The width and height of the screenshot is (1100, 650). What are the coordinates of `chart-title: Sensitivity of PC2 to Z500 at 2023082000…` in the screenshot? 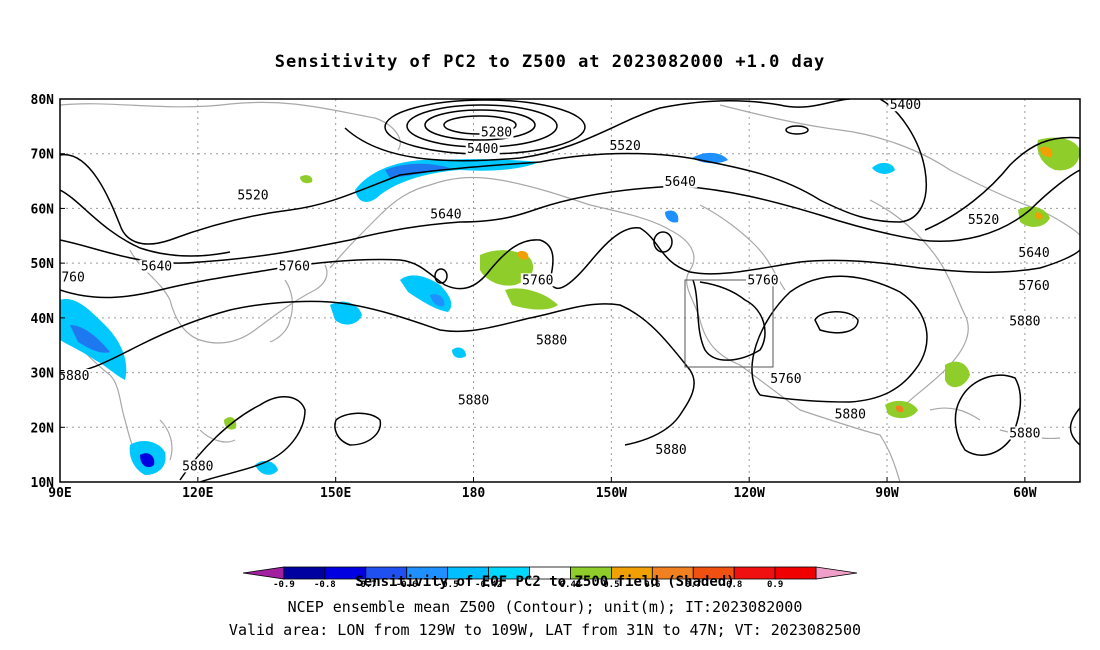 It's located at (550, 62).